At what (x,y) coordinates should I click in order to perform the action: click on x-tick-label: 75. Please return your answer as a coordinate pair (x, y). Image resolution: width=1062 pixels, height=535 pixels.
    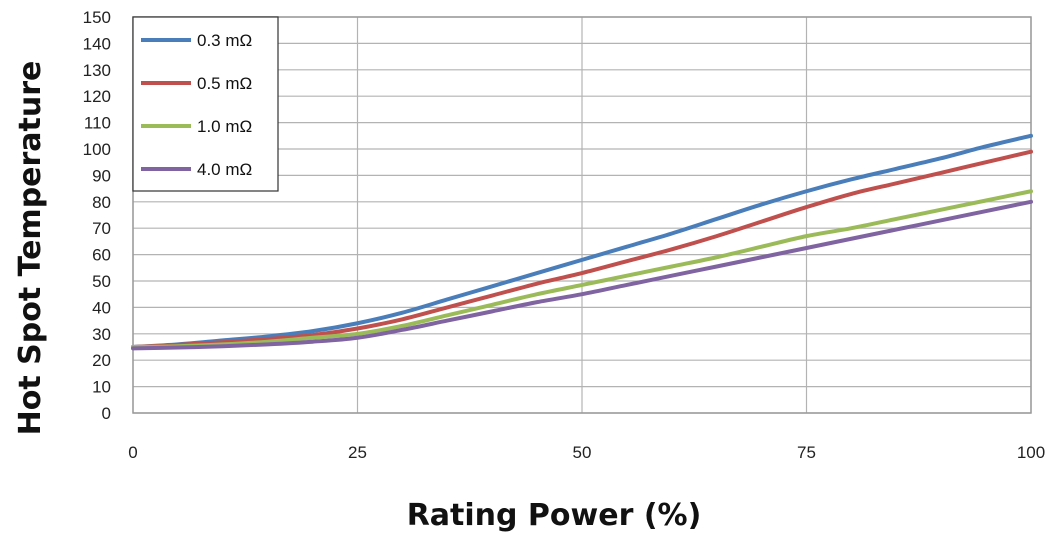
    Looking at the image, I should click on (806, 452).